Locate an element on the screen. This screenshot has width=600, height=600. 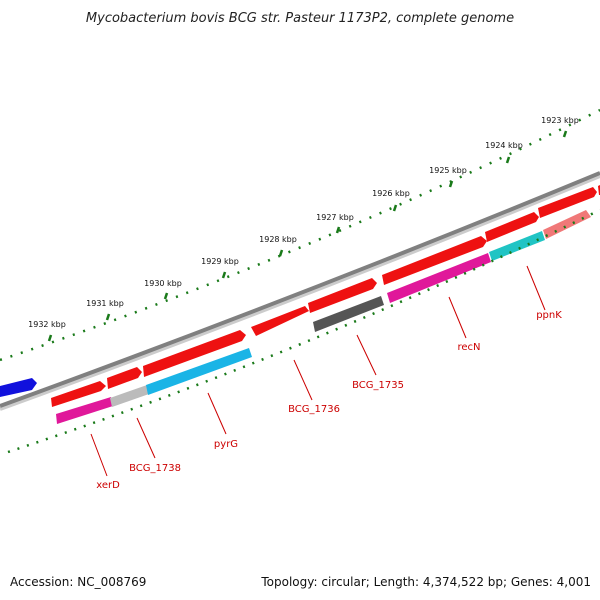
leader-xerd is located at coordinates (99, 455).